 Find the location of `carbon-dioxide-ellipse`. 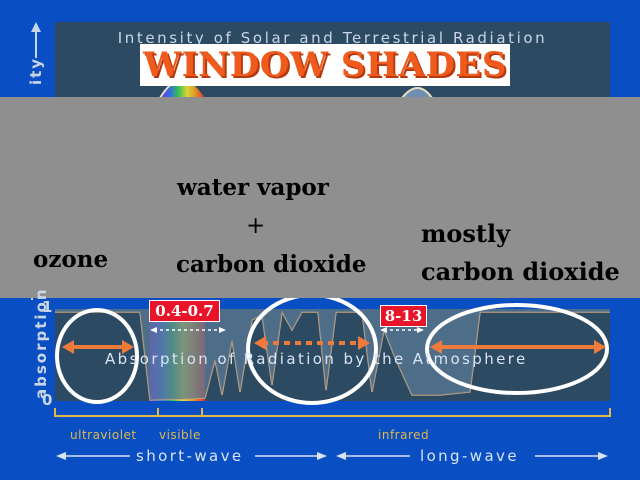

carbon-dioxide-ellipse is located at coordinates (517, 349).